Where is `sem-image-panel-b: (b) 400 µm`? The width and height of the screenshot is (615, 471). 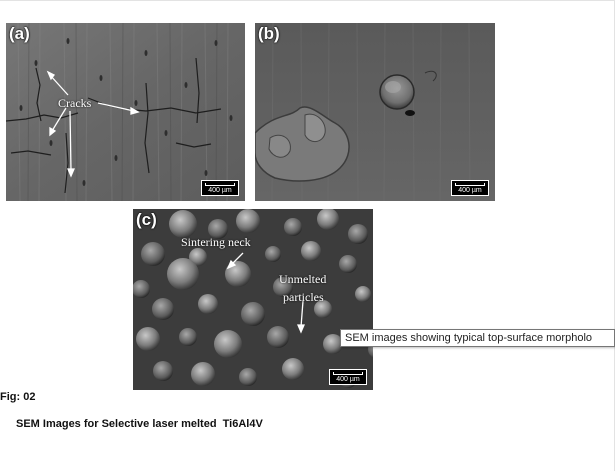
sem-image-panel-b: (b) 400 µm is located at coordinates (375, 112).